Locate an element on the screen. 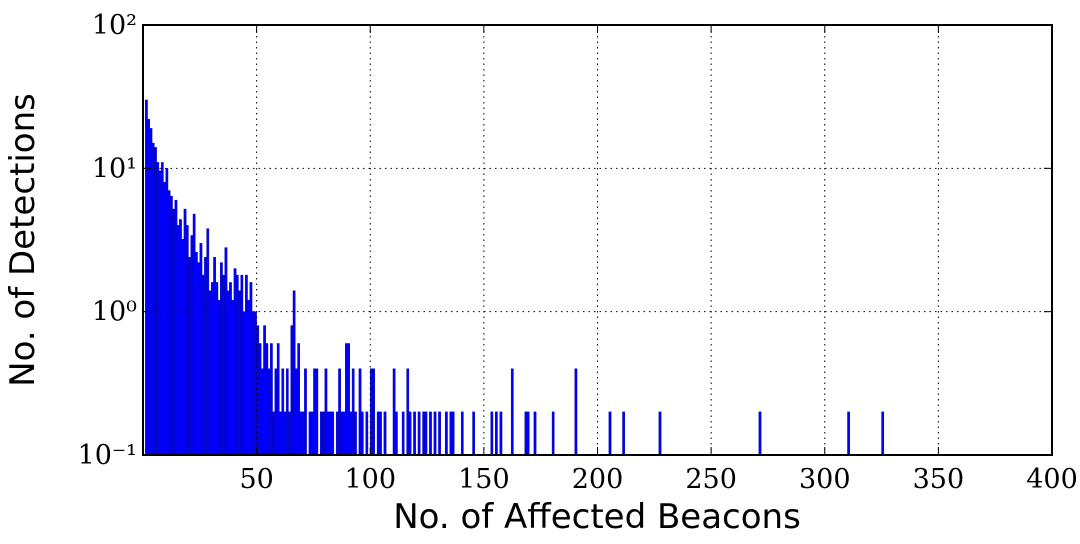 The height and width of the screenshot is (544, 1080). x-axis-label: No. of Affected Beacons is located at coordinates (597, 517).